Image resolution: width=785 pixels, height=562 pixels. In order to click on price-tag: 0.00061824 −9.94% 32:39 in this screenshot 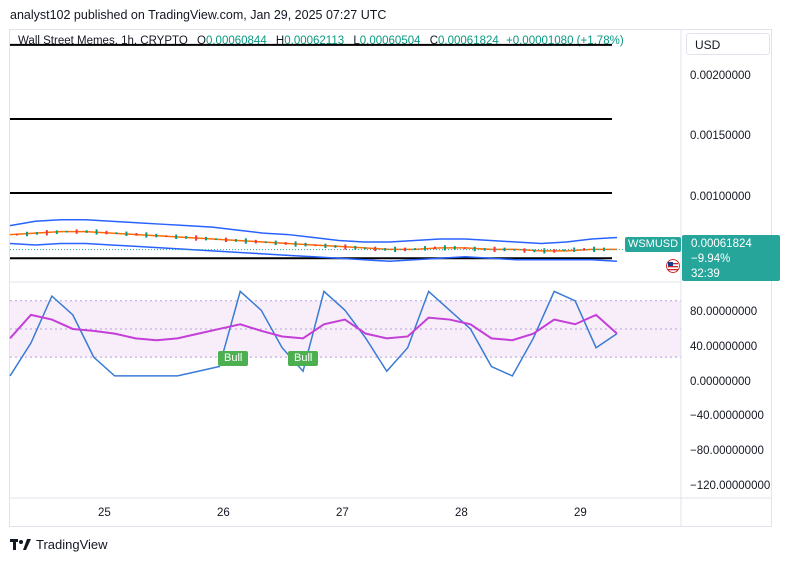, I will do `click(731, 258)`.